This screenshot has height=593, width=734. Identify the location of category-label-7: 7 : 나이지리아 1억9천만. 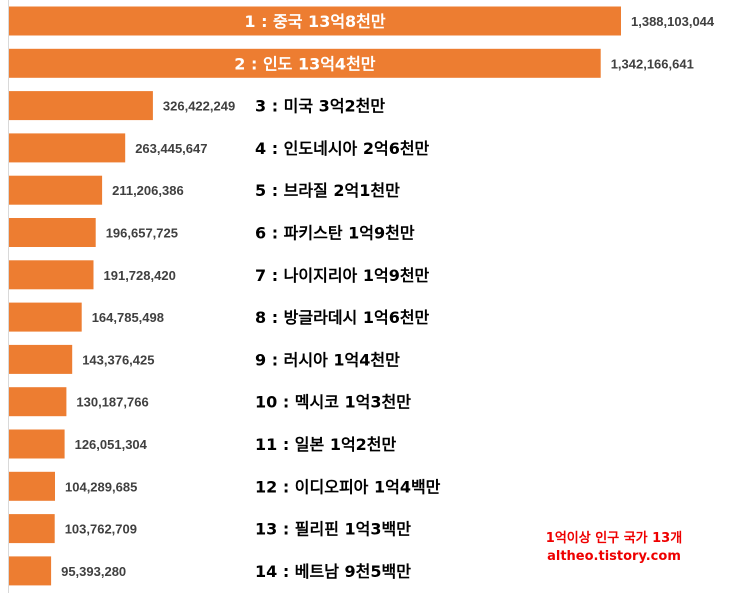
(342, 275).